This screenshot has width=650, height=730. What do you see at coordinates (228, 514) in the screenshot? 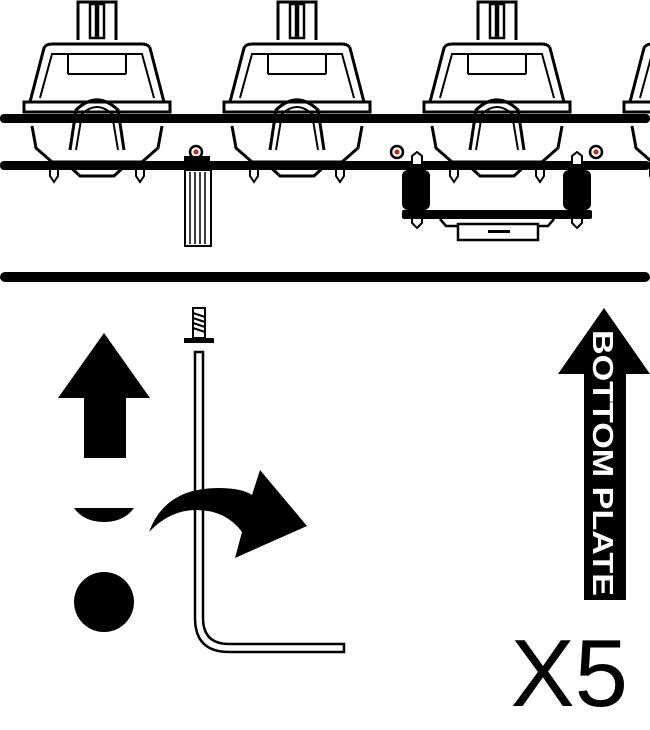
I see `curved-arrow-icon` at bounding box center [228, 514].